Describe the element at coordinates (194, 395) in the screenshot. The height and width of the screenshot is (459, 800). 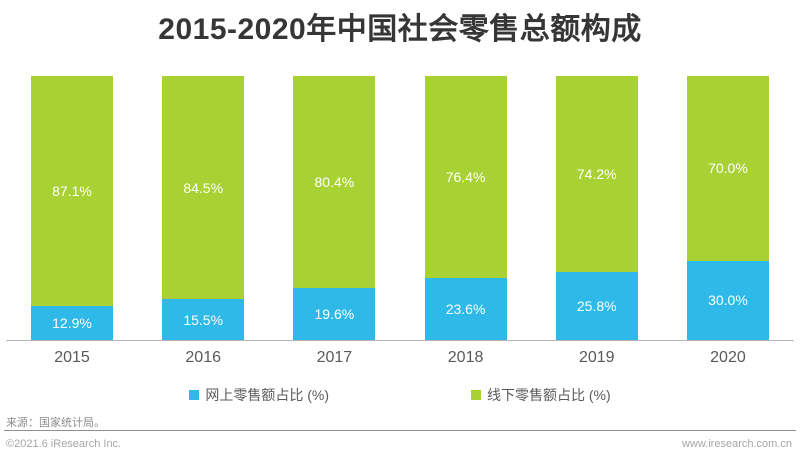
I see `legend-swatch-online-icon` at that location.